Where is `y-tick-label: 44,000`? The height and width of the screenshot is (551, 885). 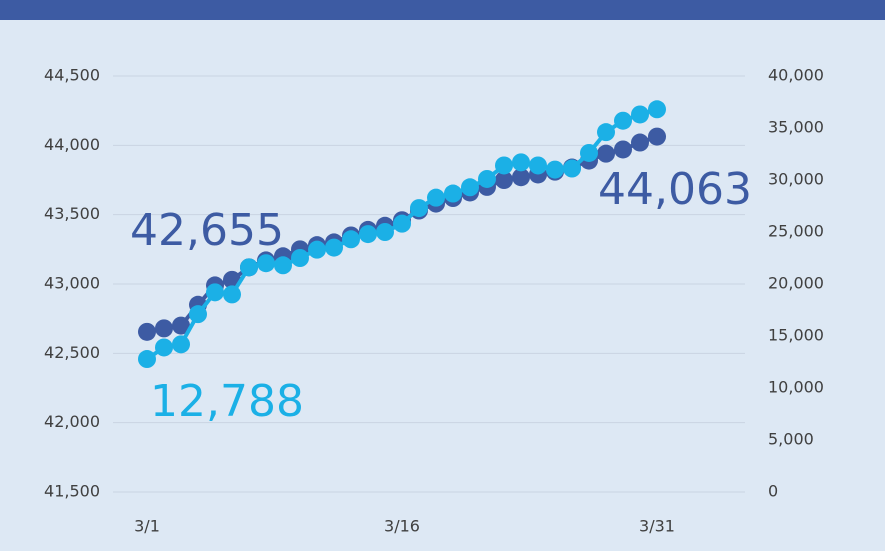
y-tick-label: 44,000 is located at coordinates (72, 144).